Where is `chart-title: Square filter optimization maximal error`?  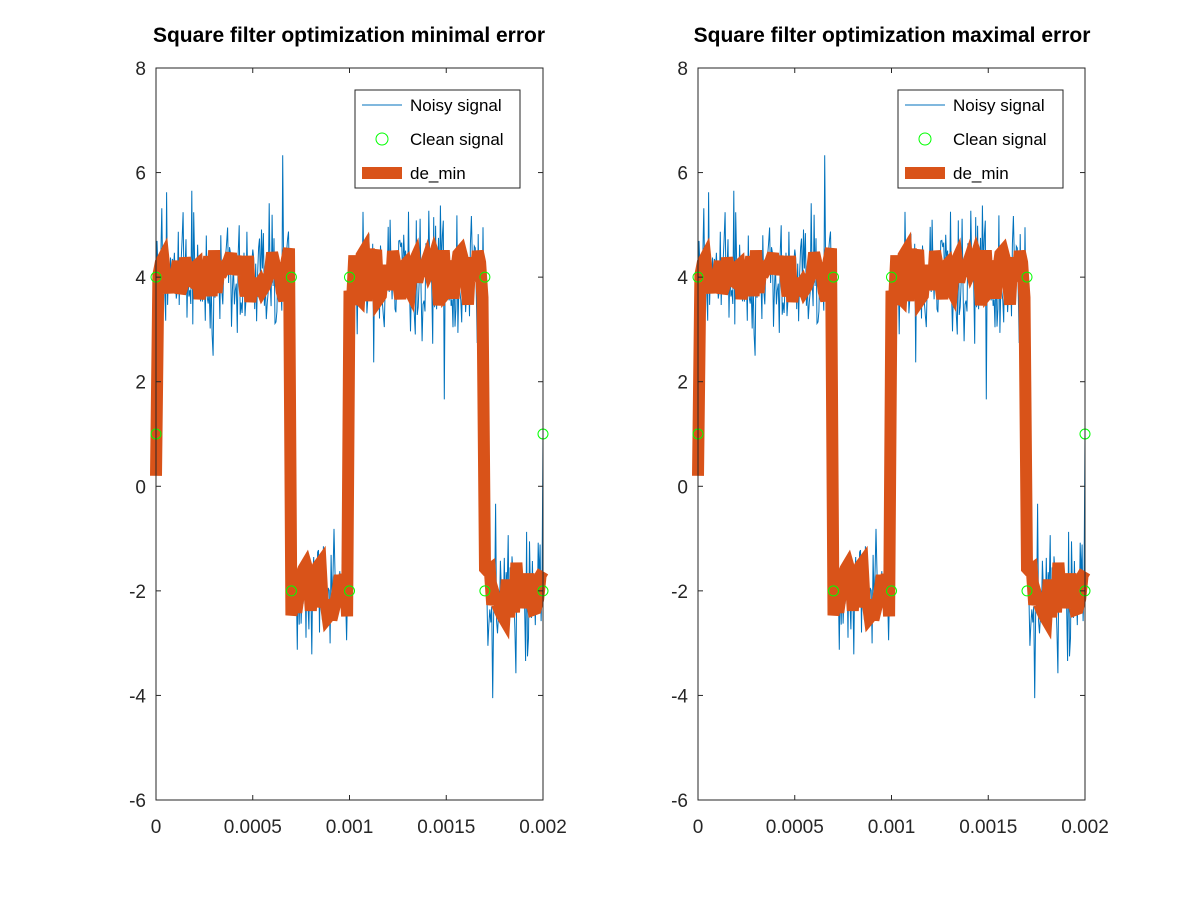 chart-title: Square filter optimization maximal error is located at coordinates (892, 35).